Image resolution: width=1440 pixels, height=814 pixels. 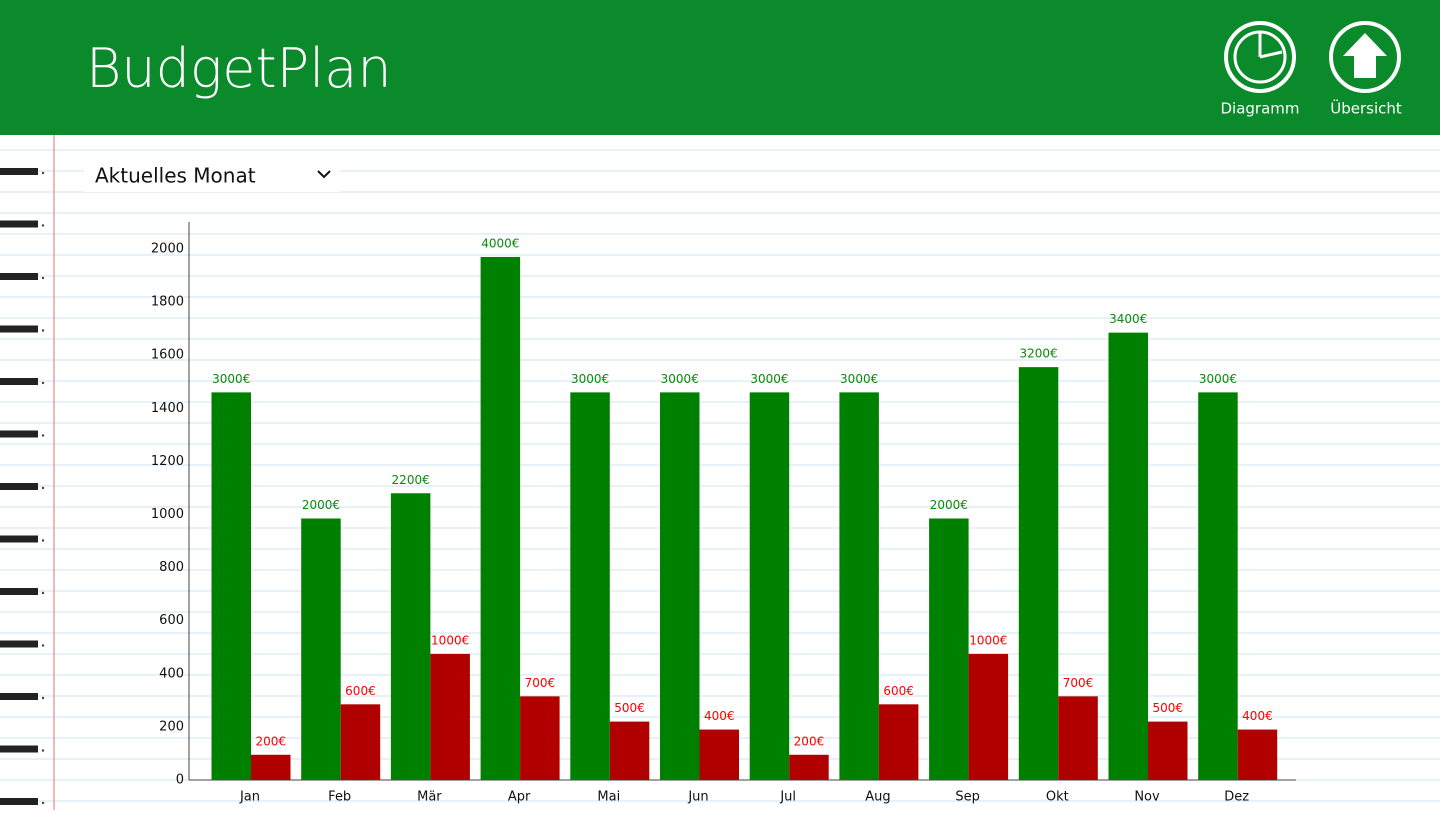 What do you see at coordinates (167, 302) in the screenshot?
I see `y-tick-label: 1800` at bounding box center [167, 302].